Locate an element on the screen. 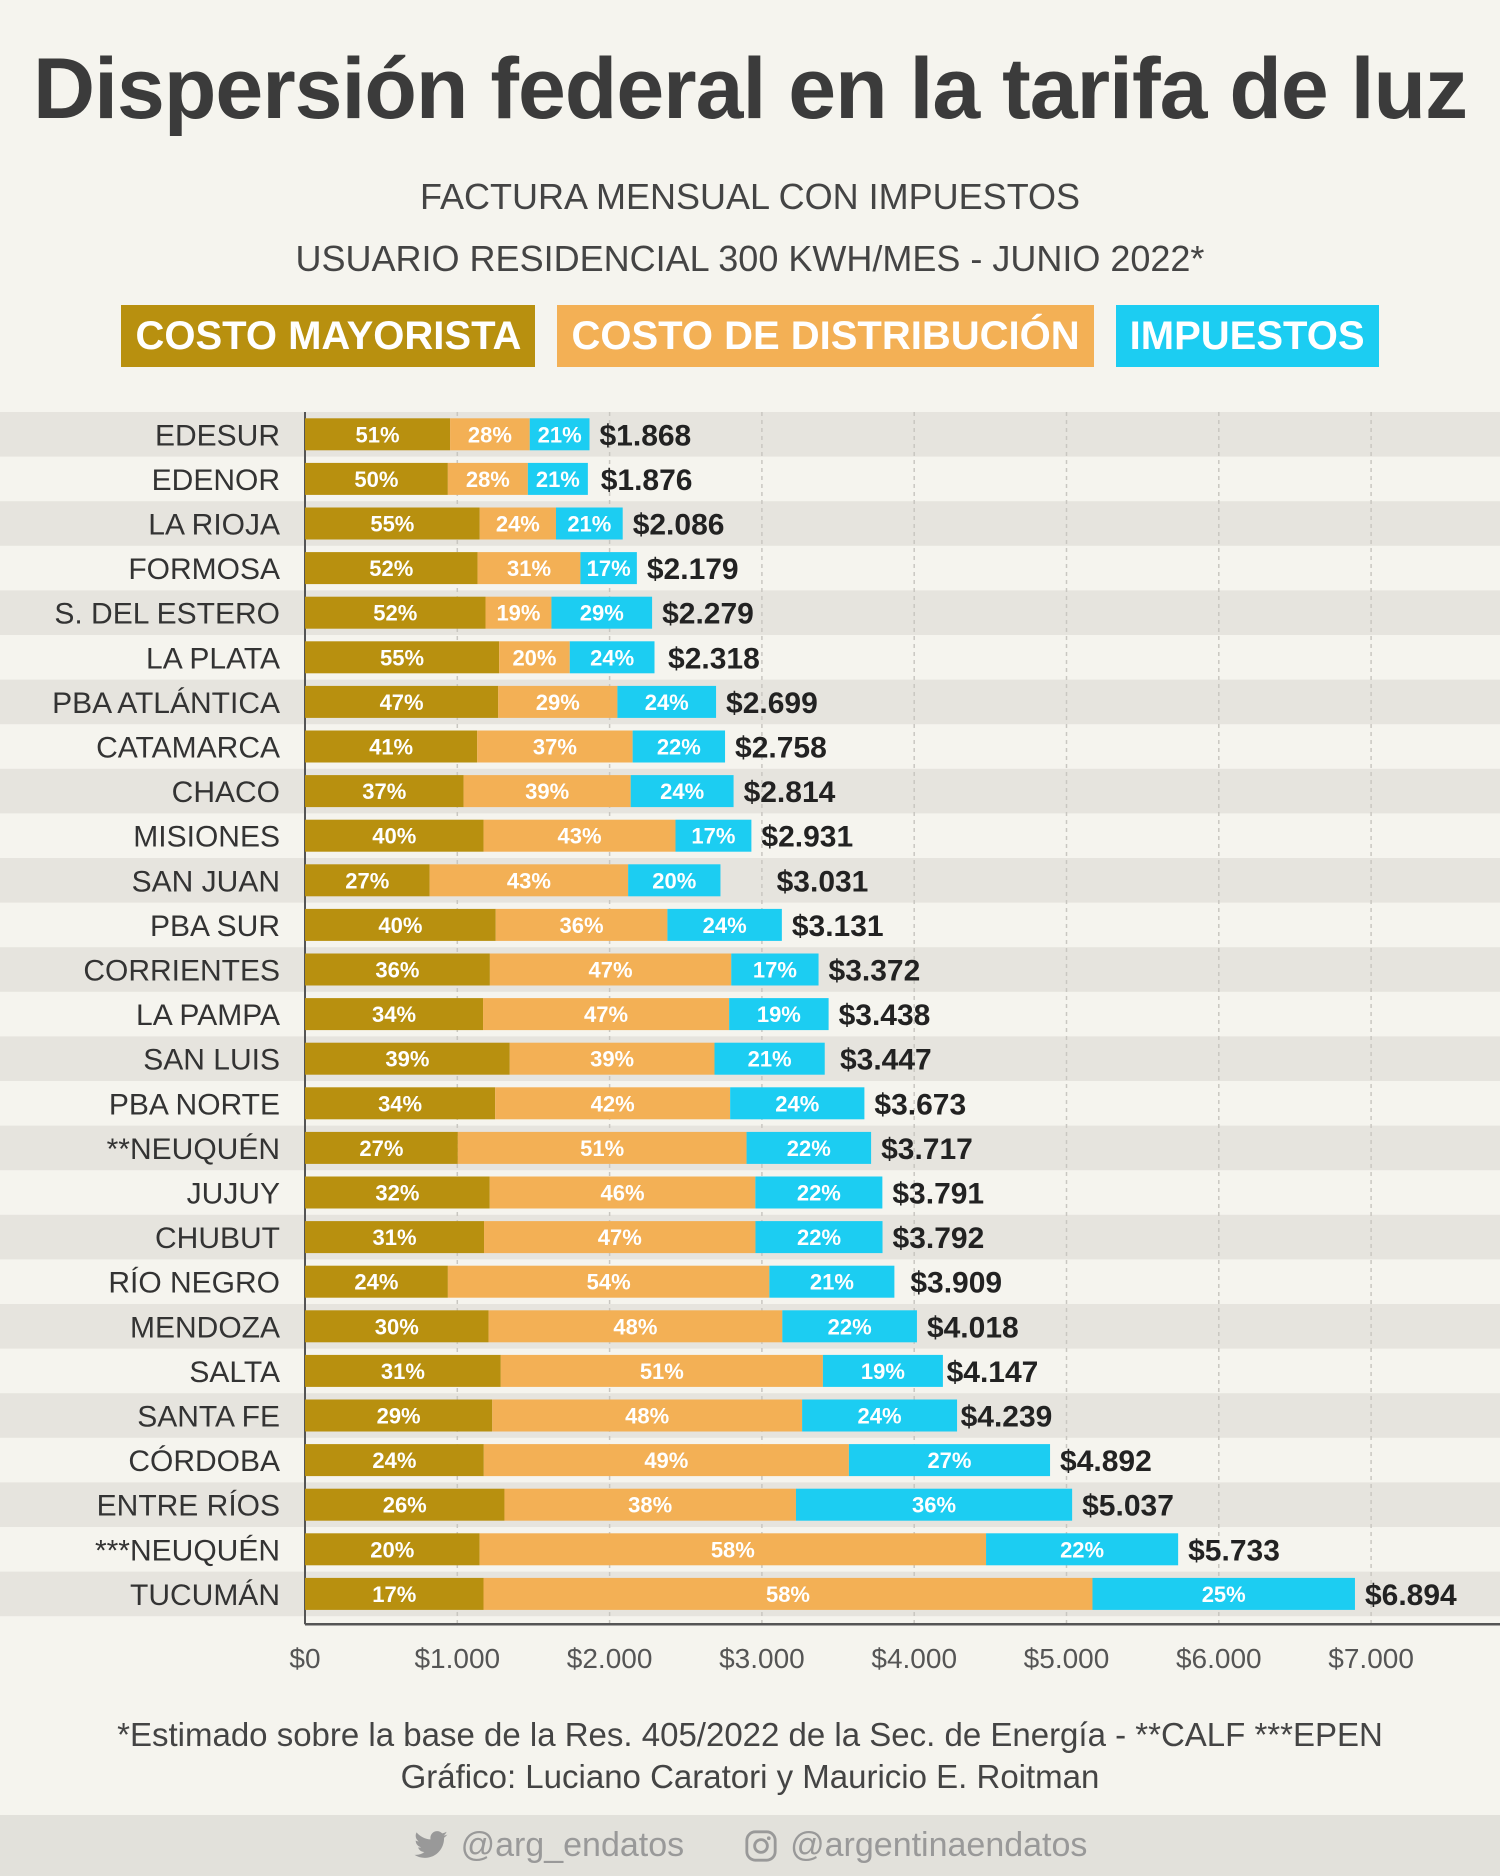 Image resolution: width=1500 pixels, height=1876 pixels. total-label: $5.733 is located at coordinates (1234, 1550).